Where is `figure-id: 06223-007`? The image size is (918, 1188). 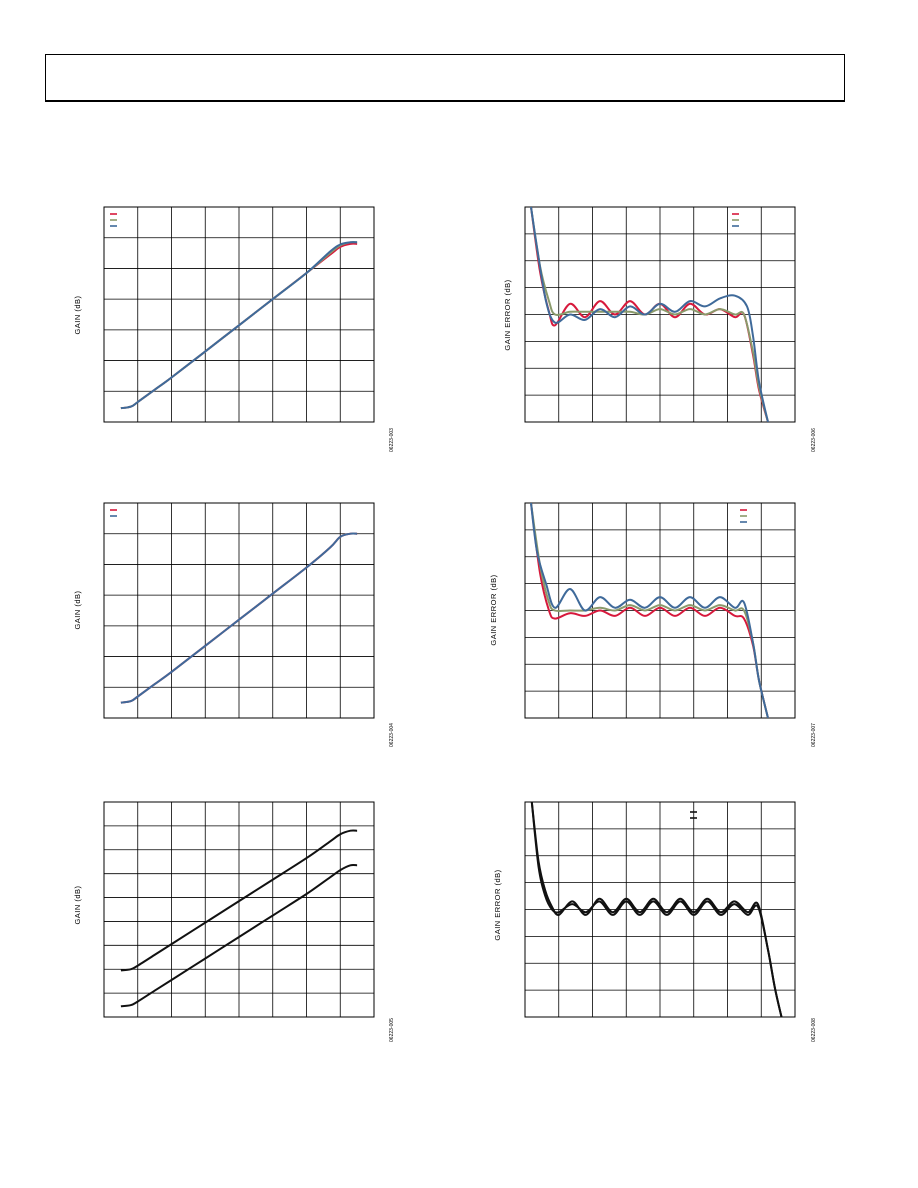
figure-id: 06223-007 is located at coordinates (814, 735).